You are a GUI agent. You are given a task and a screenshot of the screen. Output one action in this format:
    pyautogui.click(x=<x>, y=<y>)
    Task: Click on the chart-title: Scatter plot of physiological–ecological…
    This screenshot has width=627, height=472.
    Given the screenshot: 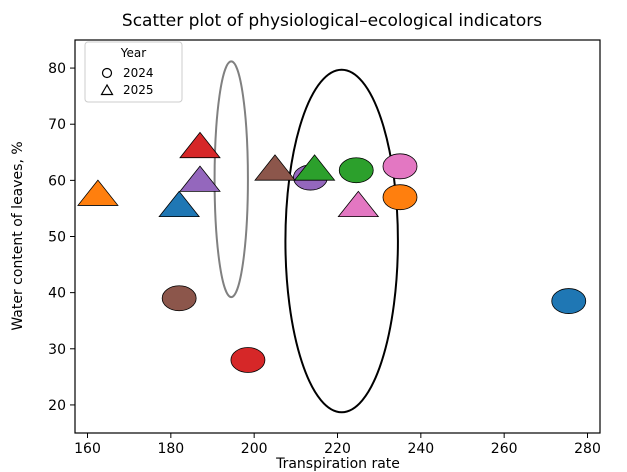 What is the action you would take?
    pyautogui.click(x=332, y=21)
    